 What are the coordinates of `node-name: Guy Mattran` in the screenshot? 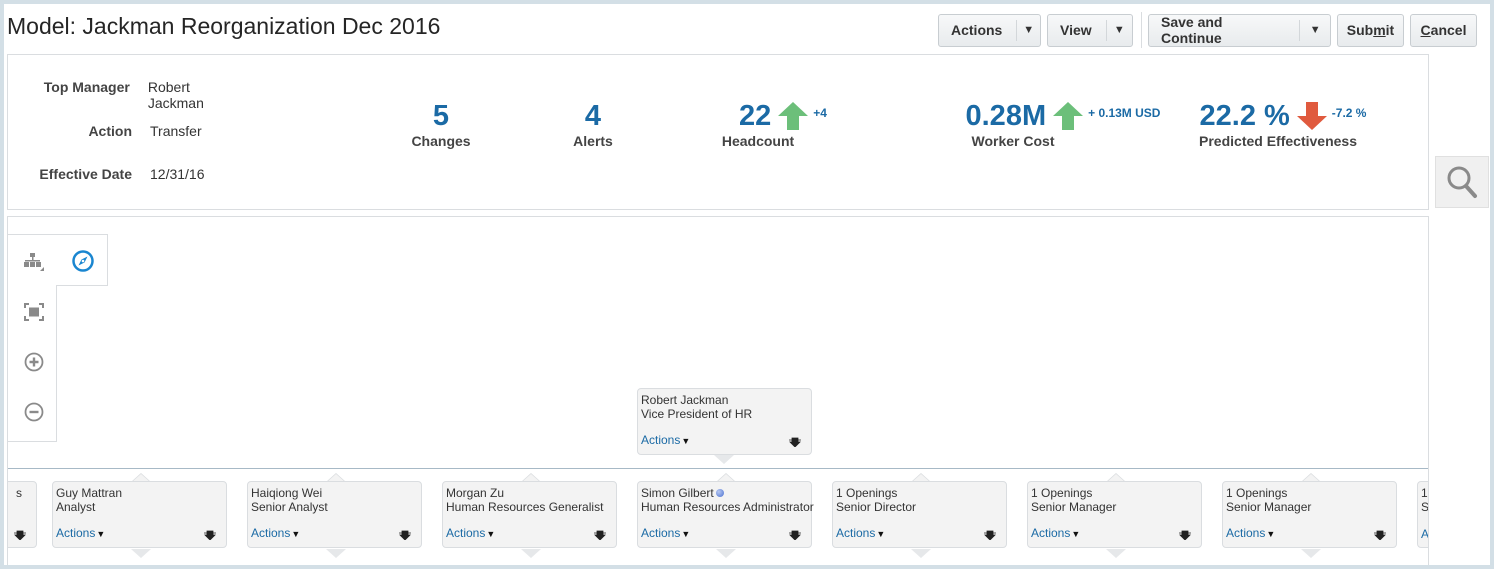 It's located at (89, 493).